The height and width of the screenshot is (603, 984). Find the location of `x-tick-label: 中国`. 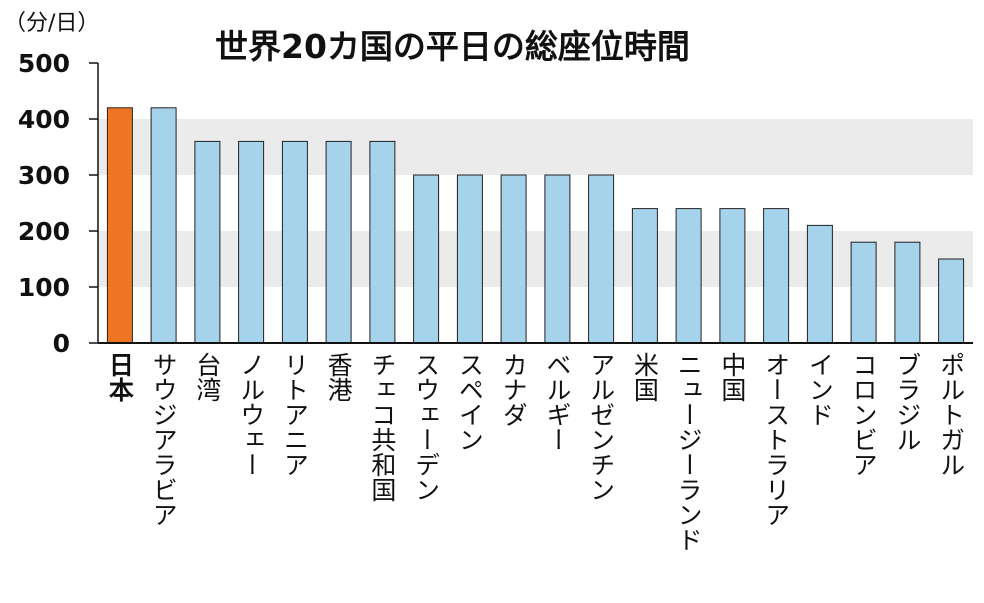

x-tick-label: 中国 is located at coordinates (732, 377).